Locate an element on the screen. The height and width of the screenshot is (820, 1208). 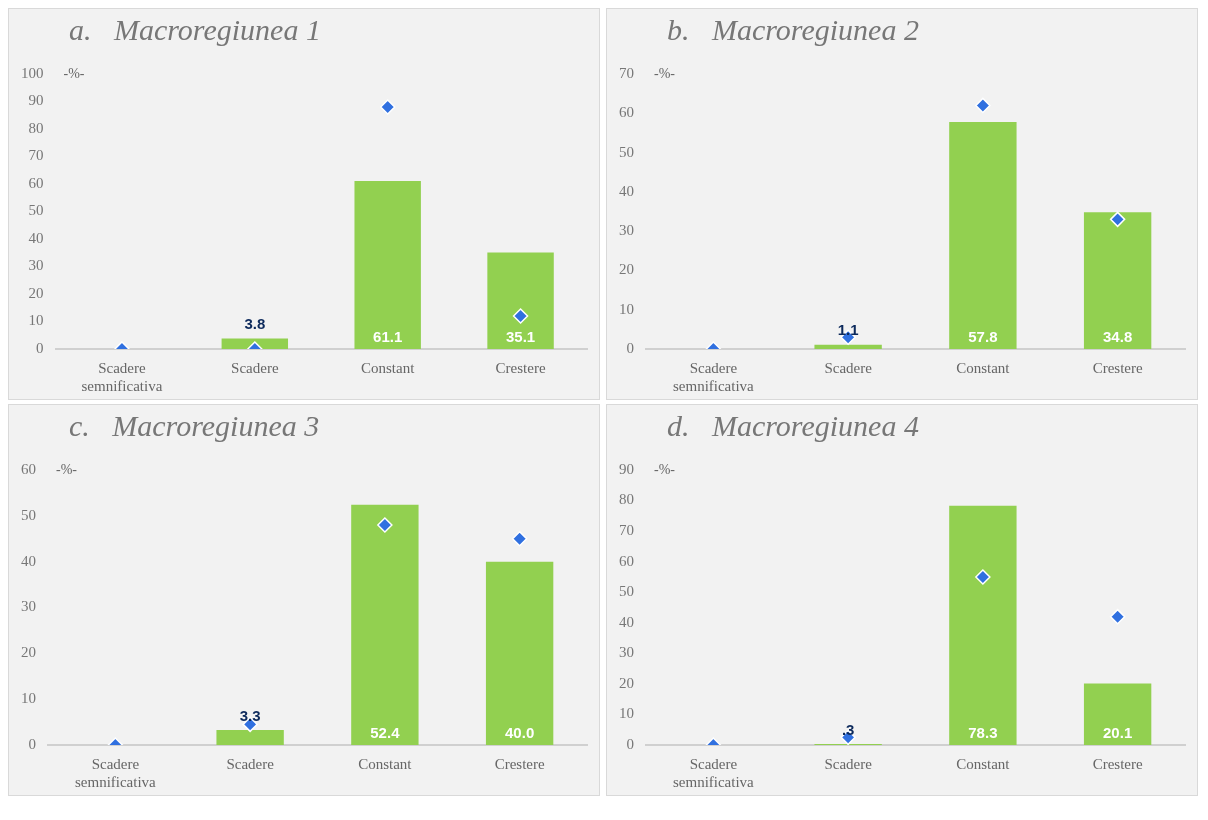
chart-title: a. Macroregiunea 1 is located at coordinates (195, 30).